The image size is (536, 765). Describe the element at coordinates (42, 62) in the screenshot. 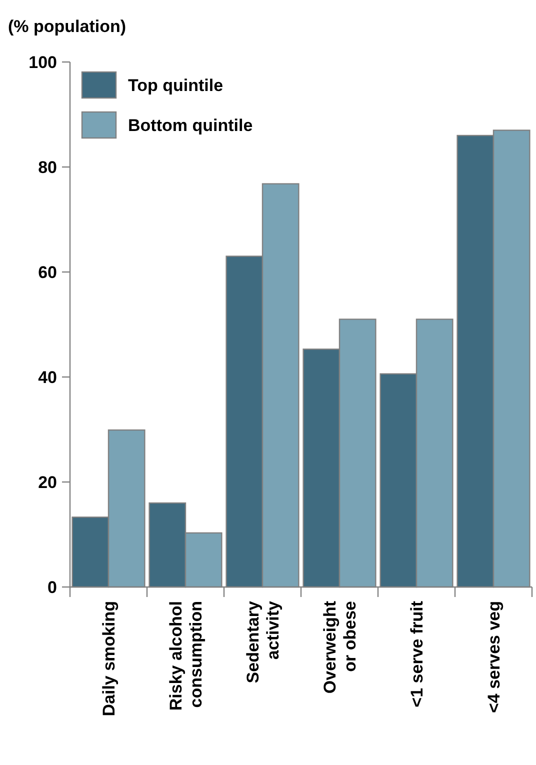

I see `y-tick-label: 100` at that location.